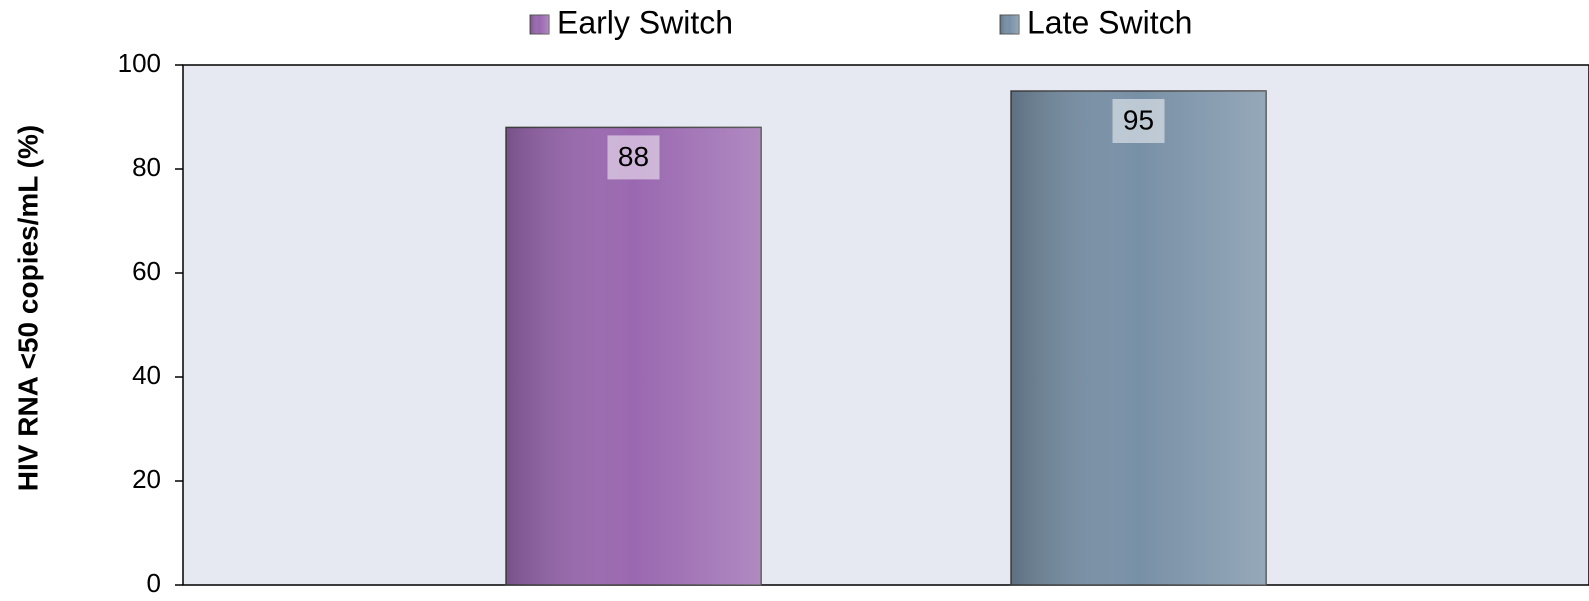  What do you see at coordinates (1109, 22) in the screenshot?
I see `legend-label: Late Switch` at bounding box center [1109, 22].